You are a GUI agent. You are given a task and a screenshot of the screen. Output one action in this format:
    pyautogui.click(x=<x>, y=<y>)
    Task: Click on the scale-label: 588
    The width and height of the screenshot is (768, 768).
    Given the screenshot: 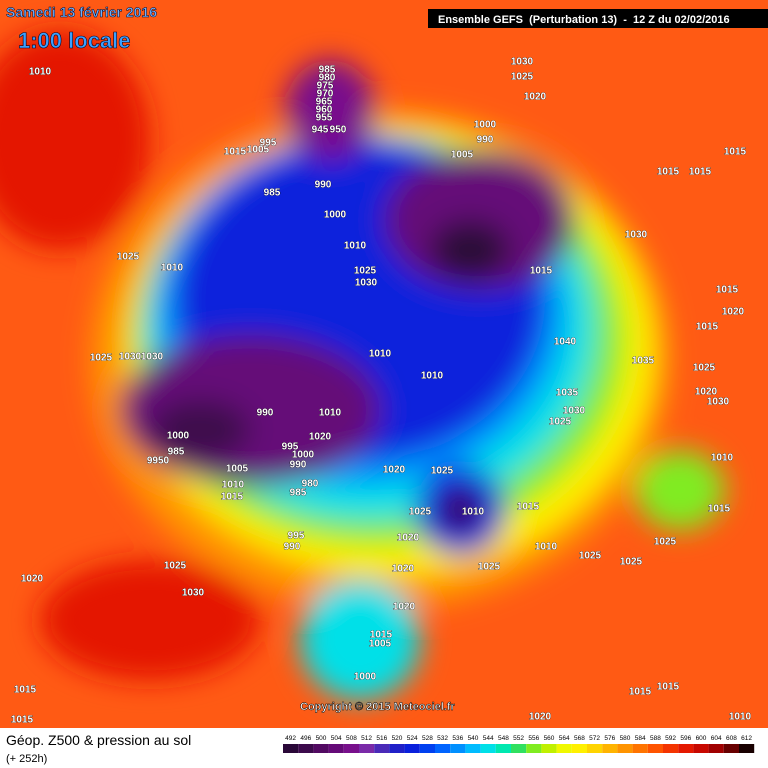 What is the action you would take?
    pyautogui.click(x=655, y=738)
    